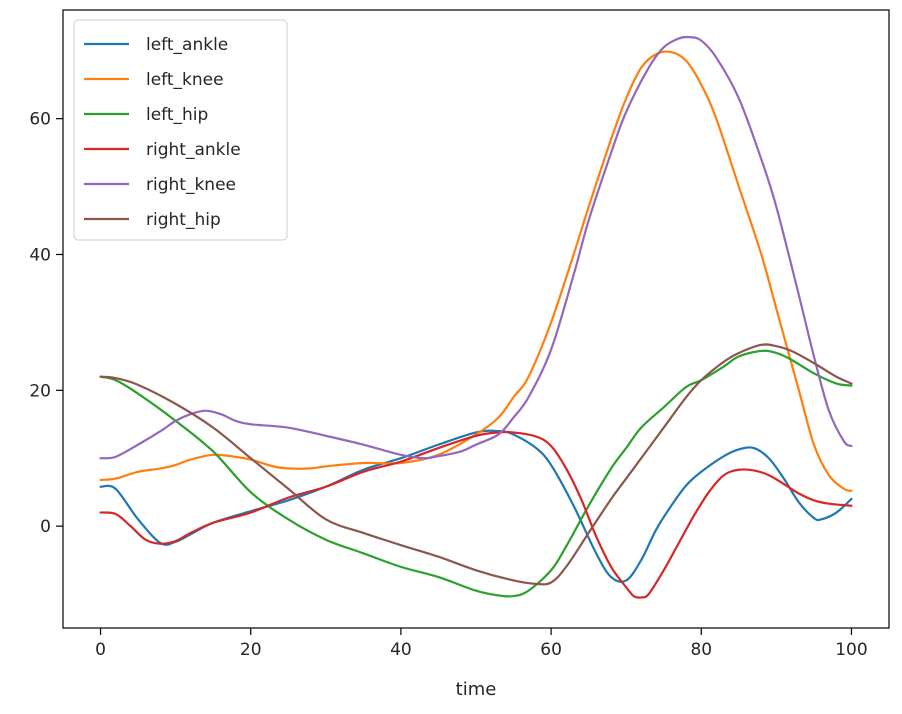  I want to click on x-tick-label: 20, so click(251, 650).